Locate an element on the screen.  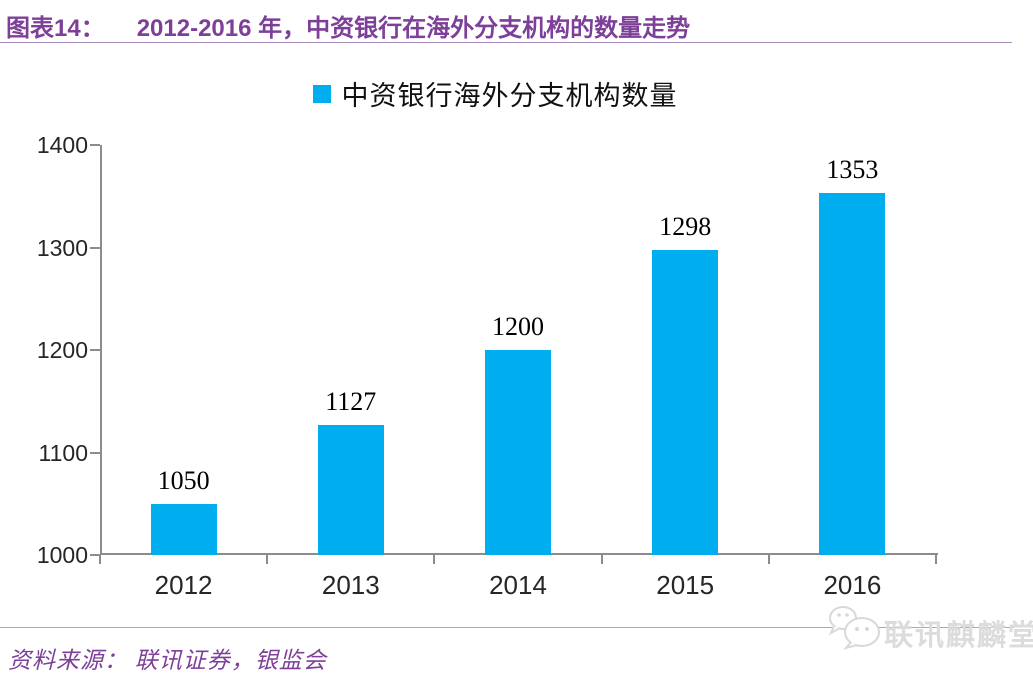
chat-bubbles-icon is located at coordinates (854, 628).